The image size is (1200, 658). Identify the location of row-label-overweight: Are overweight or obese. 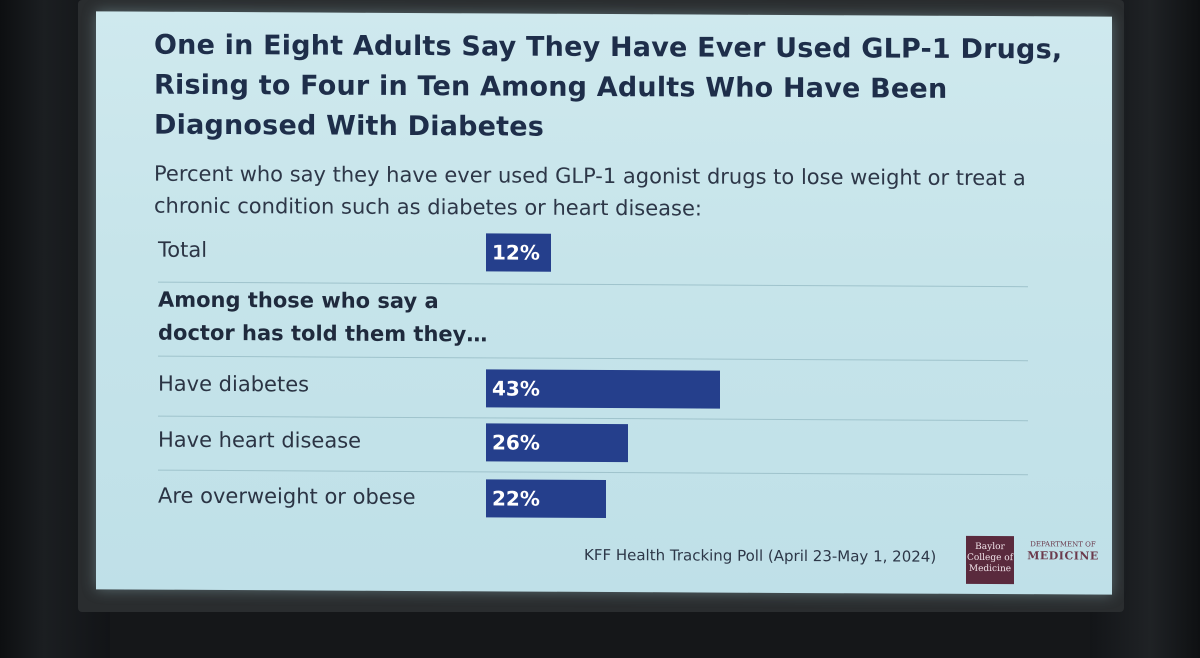
(287, 496).